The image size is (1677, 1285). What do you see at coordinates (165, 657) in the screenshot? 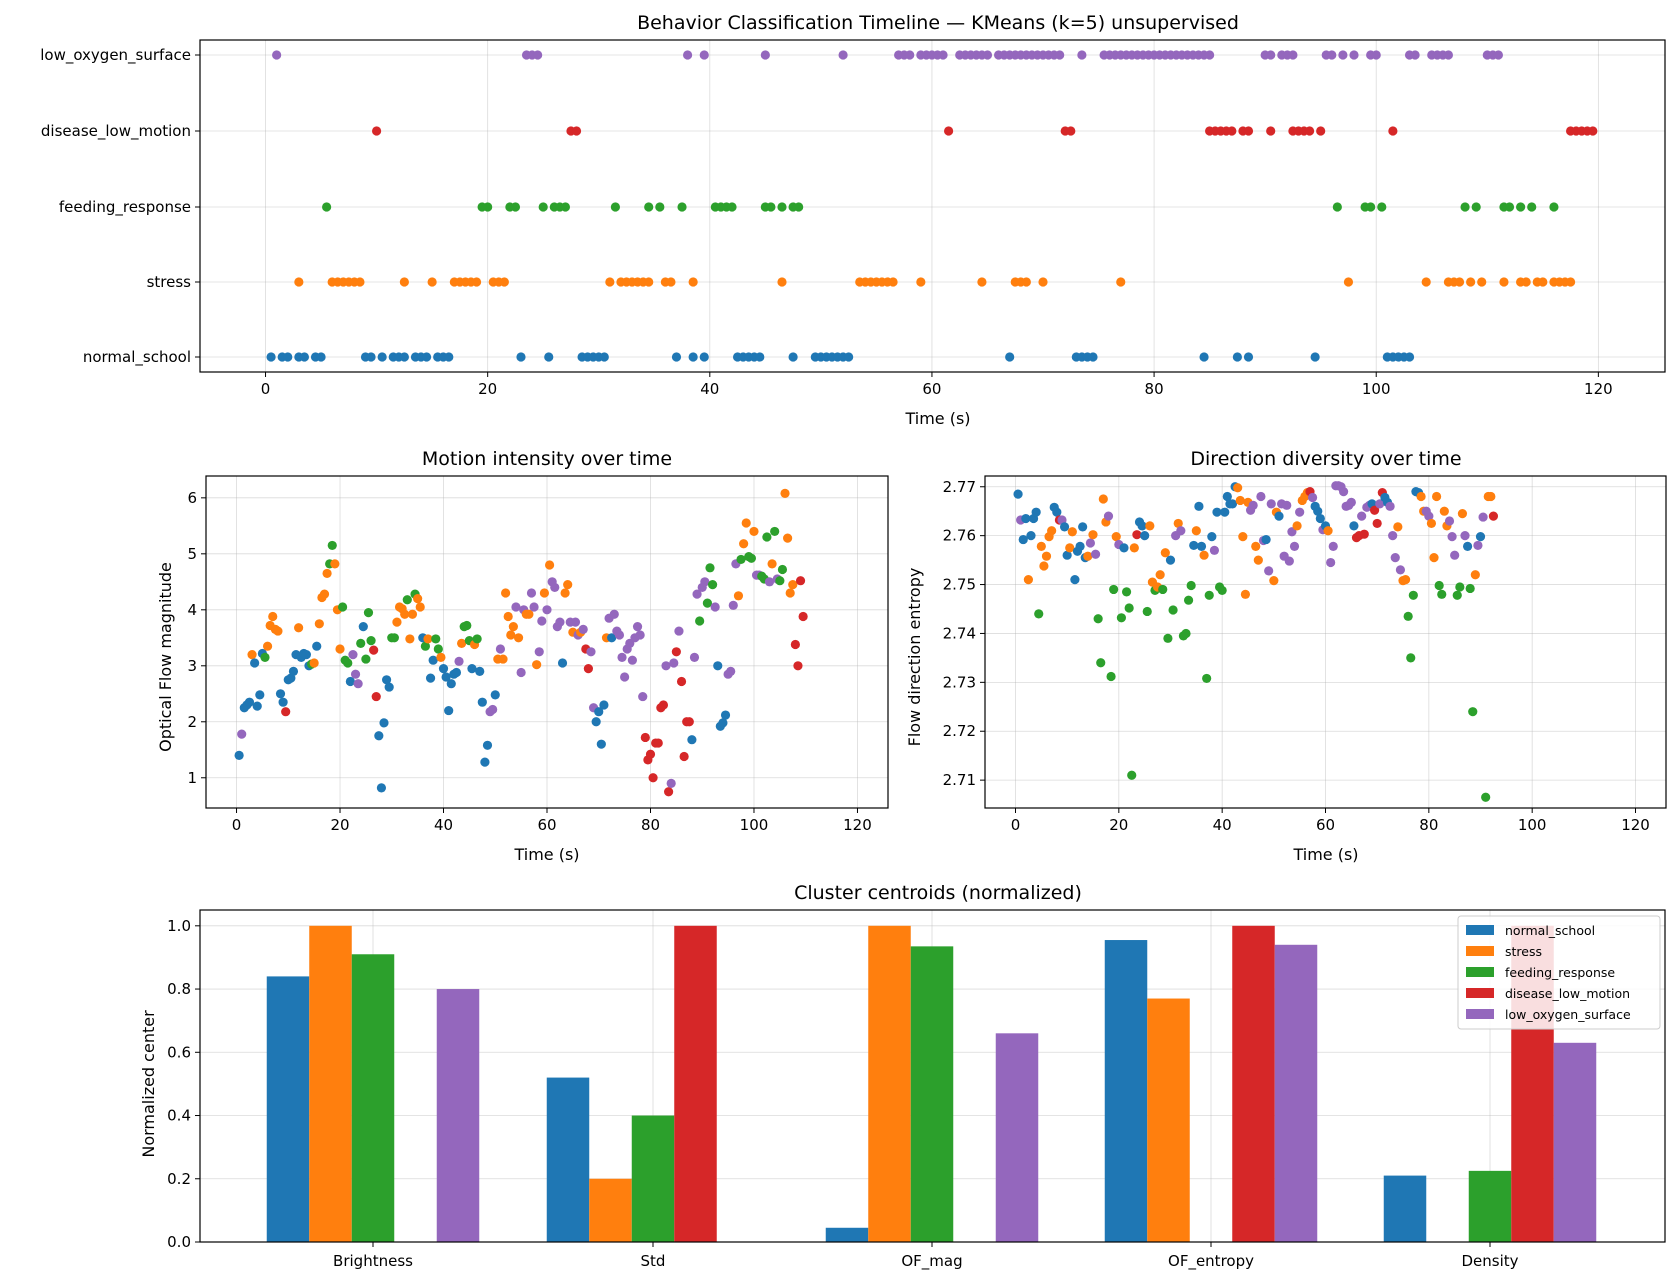
I see `motion-ylabel: Optical Flow magnitude` at bounding box center [165, 657].